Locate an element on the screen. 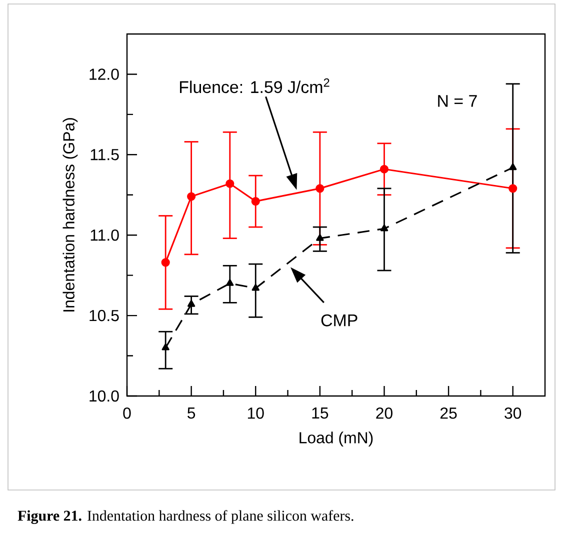  x-tick-label: 5 is located at coordinates (192, 413).